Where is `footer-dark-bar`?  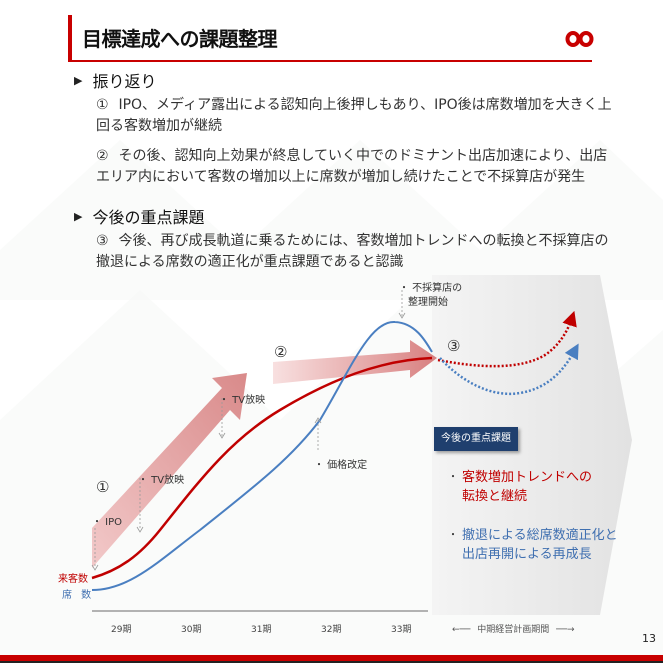
footer-dark-bar is located at coordinates (331, 662).